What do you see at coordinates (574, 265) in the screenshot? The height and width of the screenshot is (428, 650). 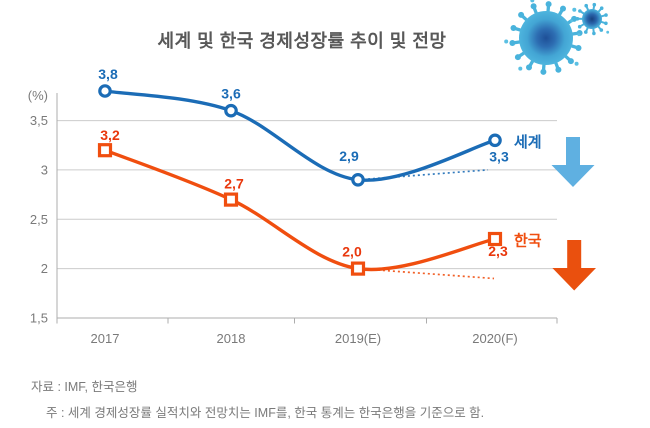 I see `korea-trend-arrow-down-icon` at bounding box center [574, 265].